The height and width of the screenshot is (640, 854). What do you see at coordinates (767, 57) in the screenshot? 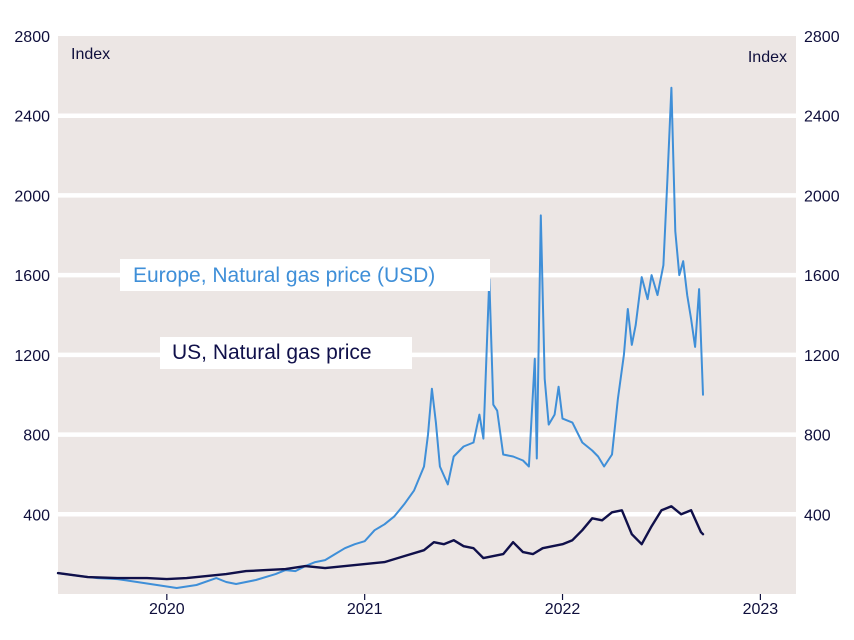
I see `right-axis-unit-label: Index` at bounding box center [767, 57].